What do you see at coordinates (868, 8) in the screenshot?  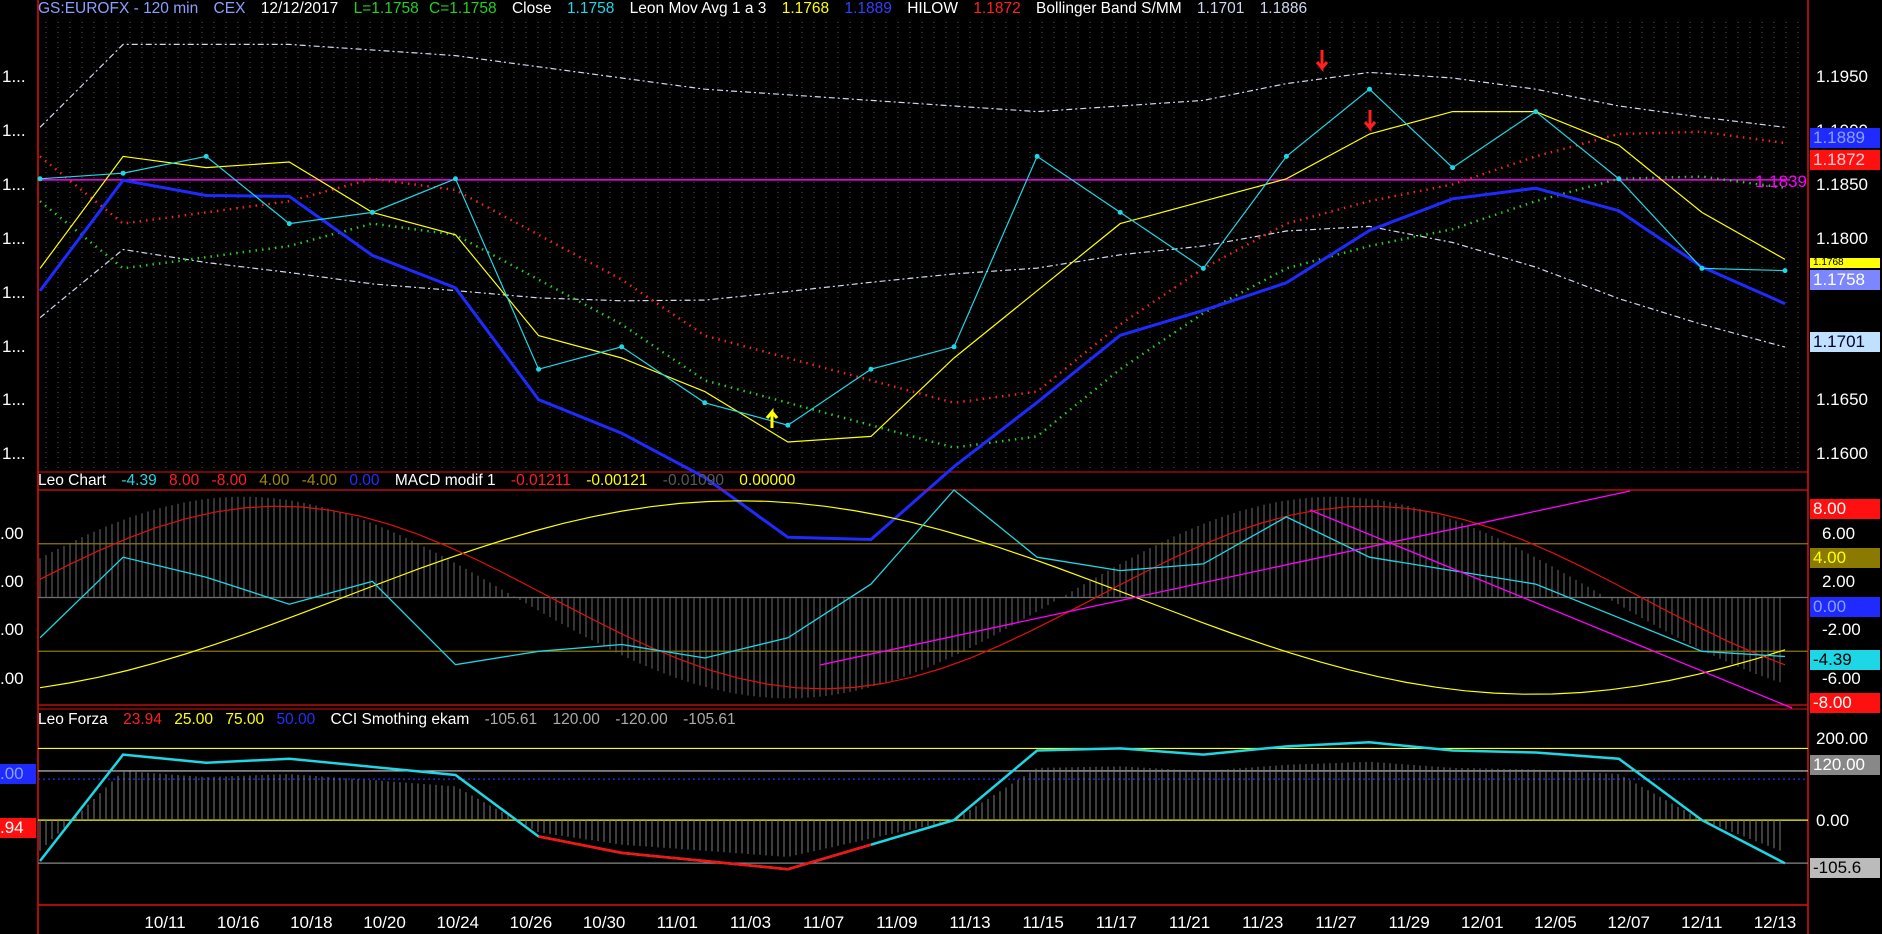 I see `ma-value-2: 1.1889` at bounding box center [868, 8].